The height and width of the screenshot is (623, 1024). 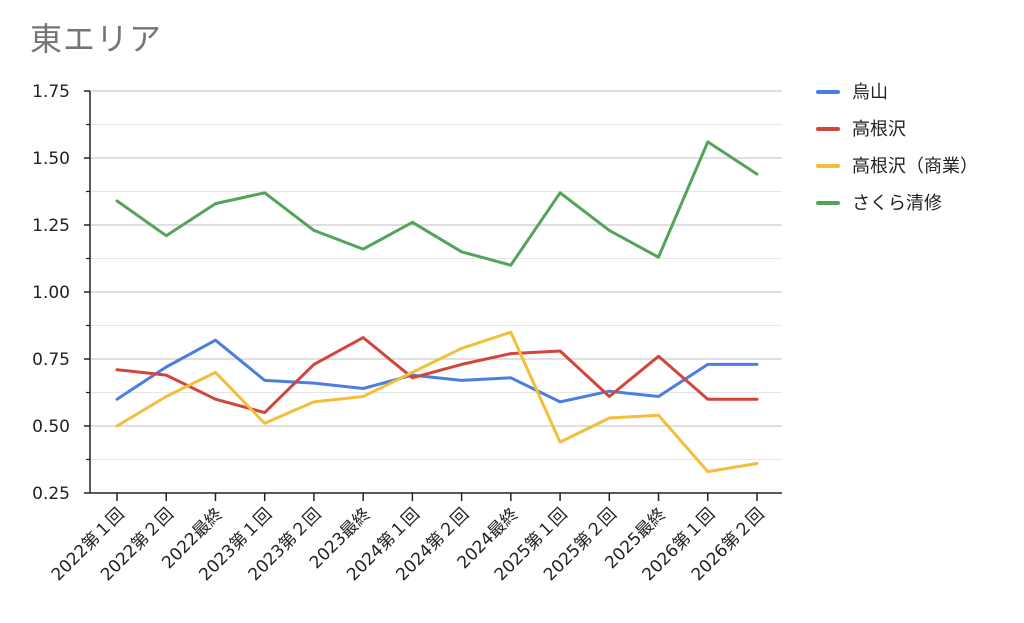 I want to click on y-tick-label: 1.75, so click(x=51, y=92).